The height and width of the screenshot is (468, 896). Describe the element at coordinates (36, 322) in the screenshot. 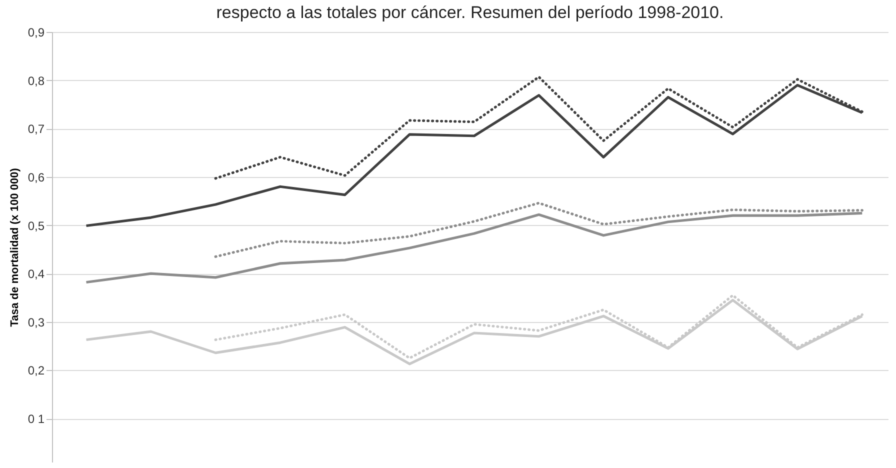

I see `y-tick-label: 0,3` at that location.